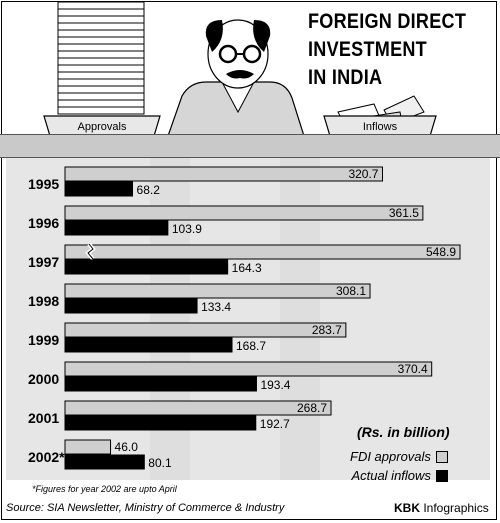  Describe the element at coordinates (380, 127) in the screenshot. I see `inflows-tray-label: Inflows` at that location.